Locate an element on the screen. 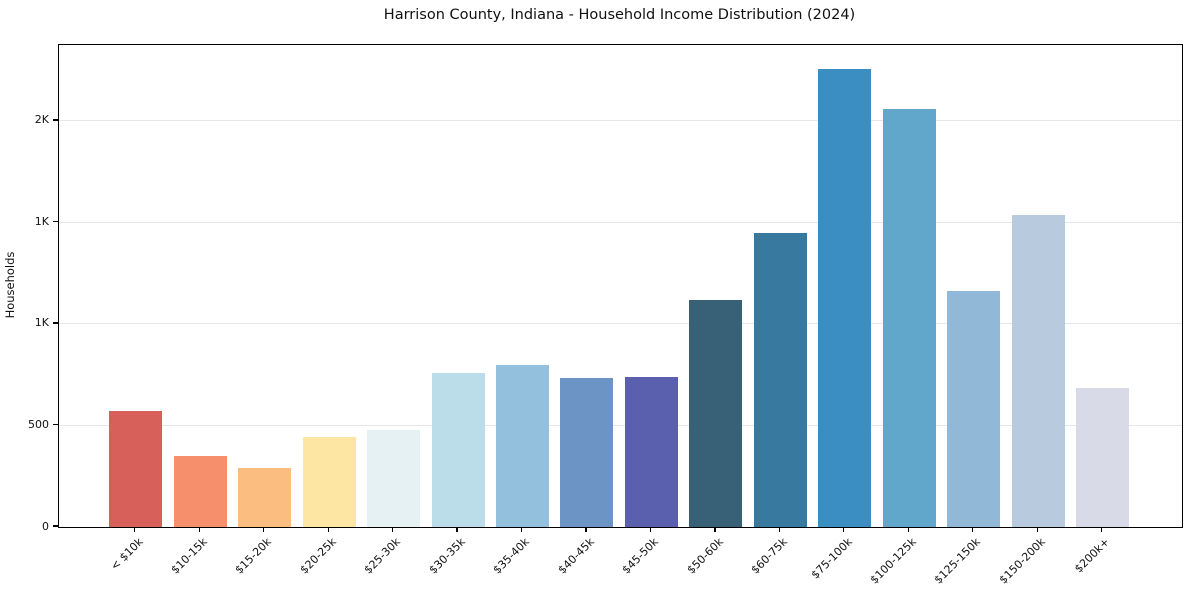 The height and width of the screenshot is (590, 1189). xtick-label-< $10k: < $10k is located at coordinates (126, 554).